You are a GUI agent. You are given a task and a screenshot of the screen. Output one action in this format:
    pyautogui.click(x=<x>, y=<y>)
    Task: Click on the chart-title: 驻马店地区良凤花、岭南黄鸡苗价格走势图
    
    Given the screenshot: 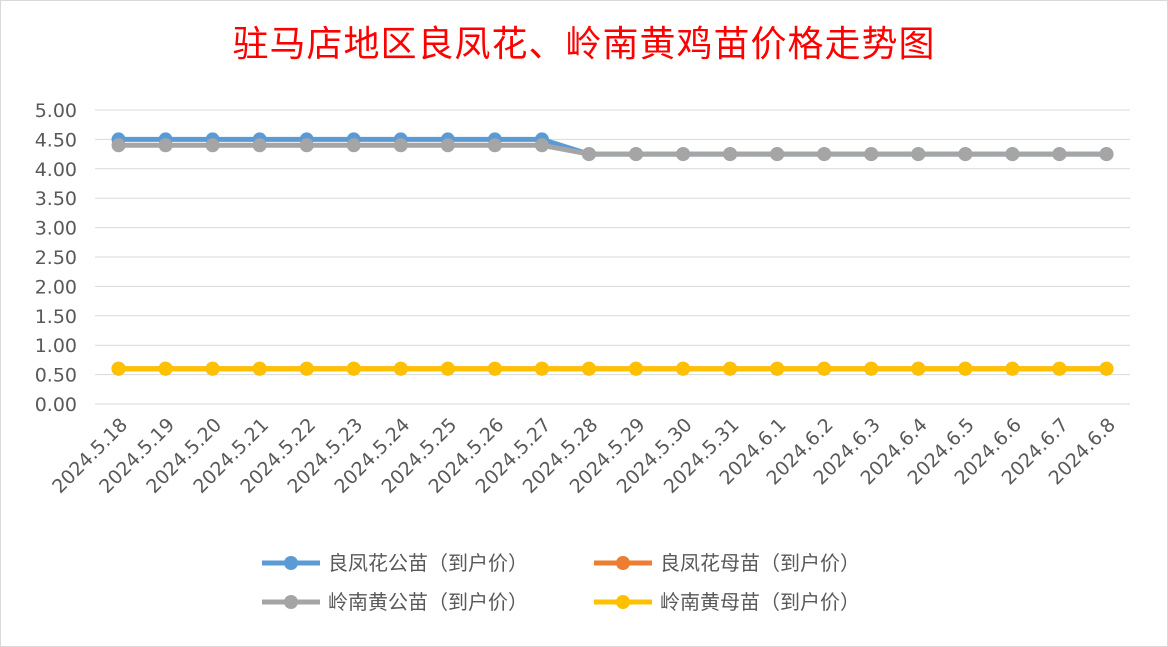 What is the action you would take?
    pyautogui.click(x=584, y=44)
    